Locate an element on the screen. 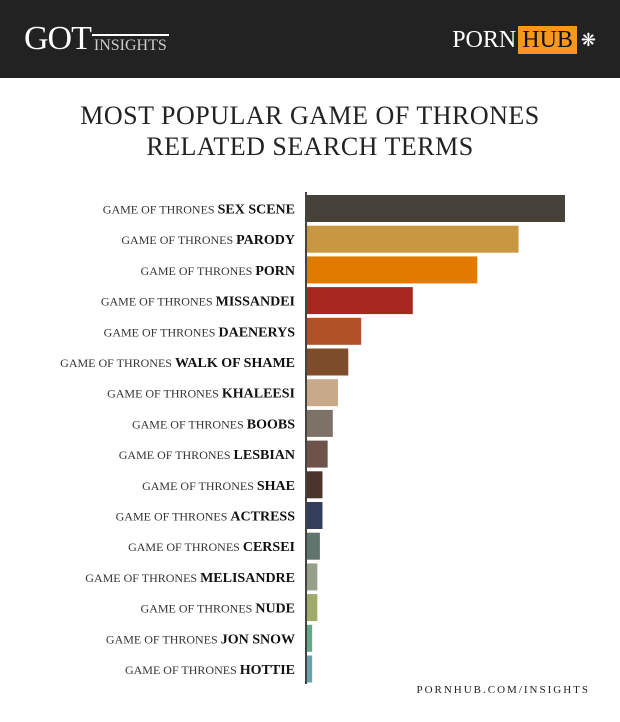 The image size is (620, 722). got-logo-sub: INSIGHTS is located at coordinates (130, 44).